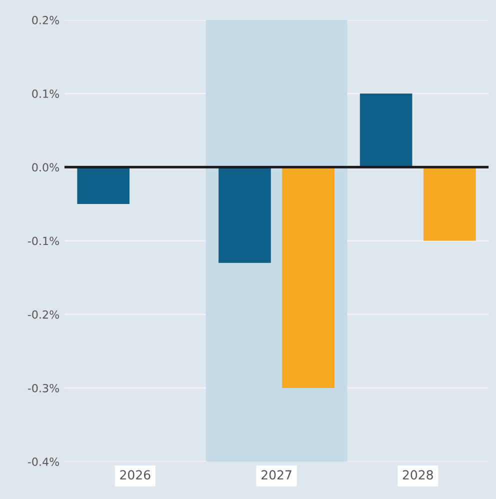 The height and width of the screenshot is (499, 496). I want to click on y-tick-label: 0.1%, so click(46, 94).